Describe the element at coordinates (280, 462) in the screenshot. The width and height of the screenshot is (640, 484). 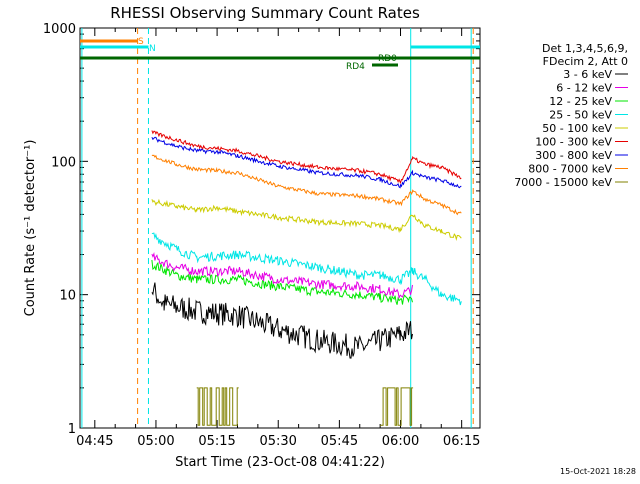
I see `x-axis-label: Start Time (23-Oct-08 04:41:22)` at that location.